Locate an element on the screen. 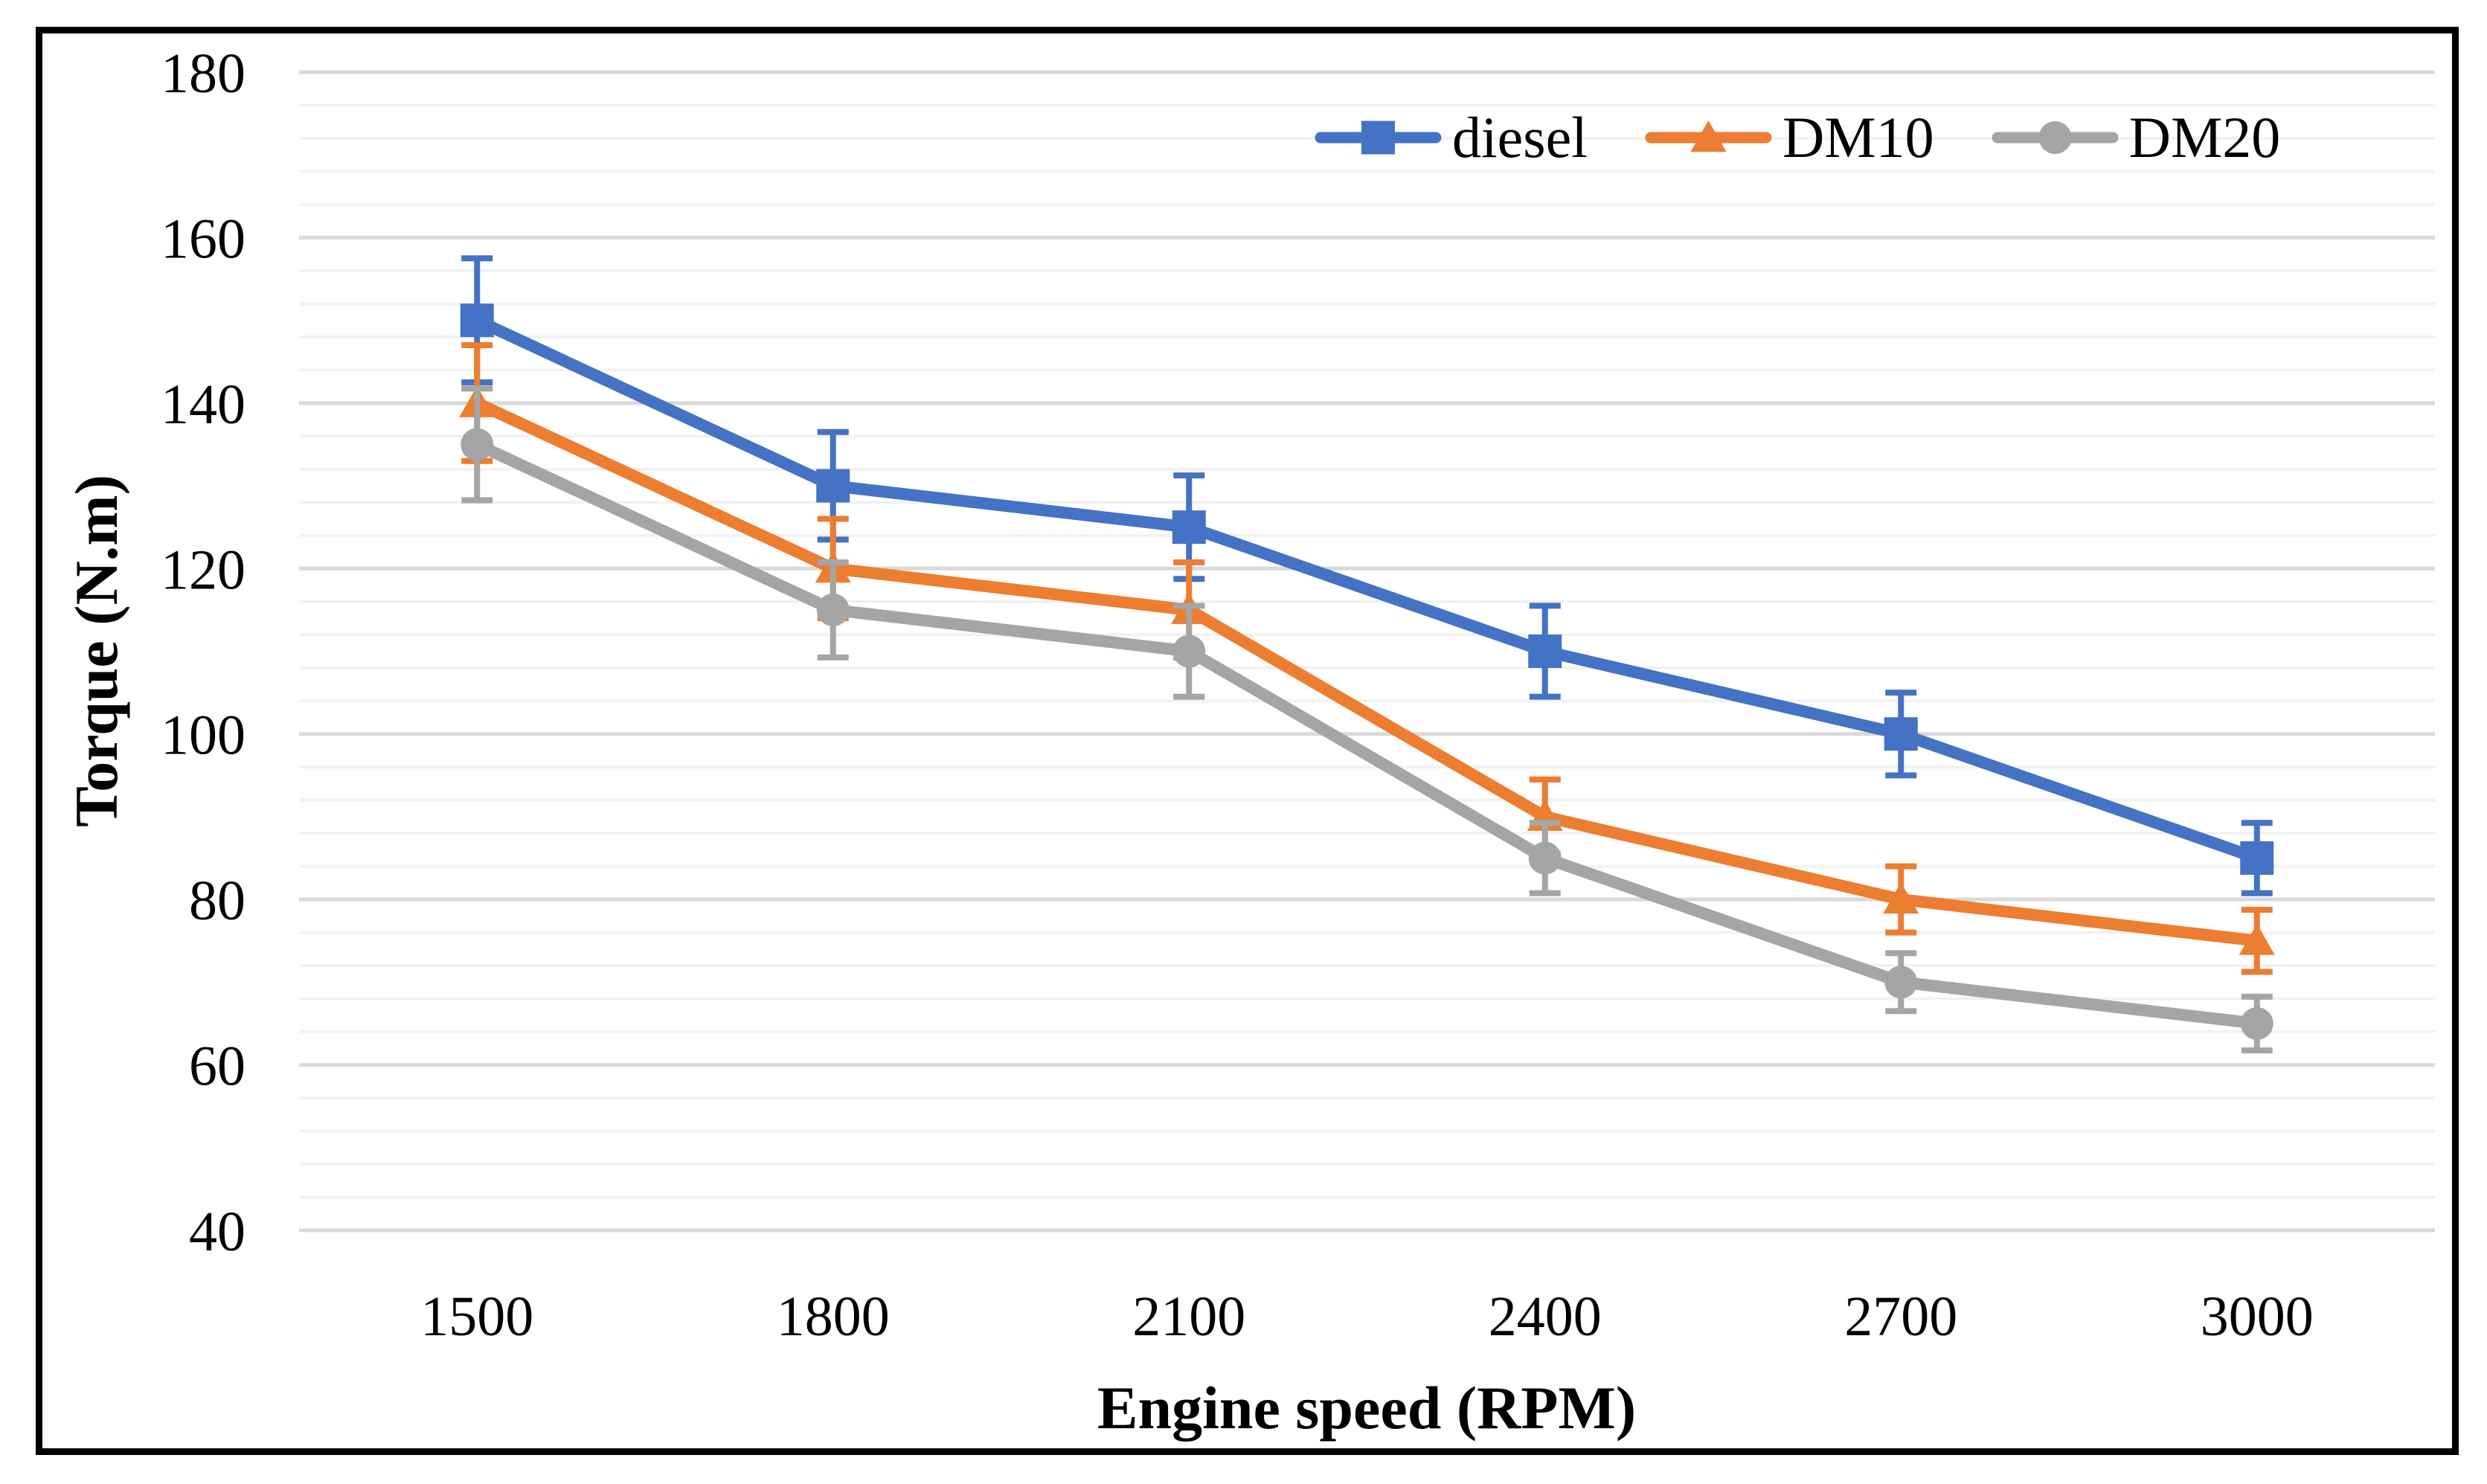 The height and width of the screenshot is (1484, 2487). x-axis-title: Engine speed (RPM) is located at coordinates (1367, 1408).